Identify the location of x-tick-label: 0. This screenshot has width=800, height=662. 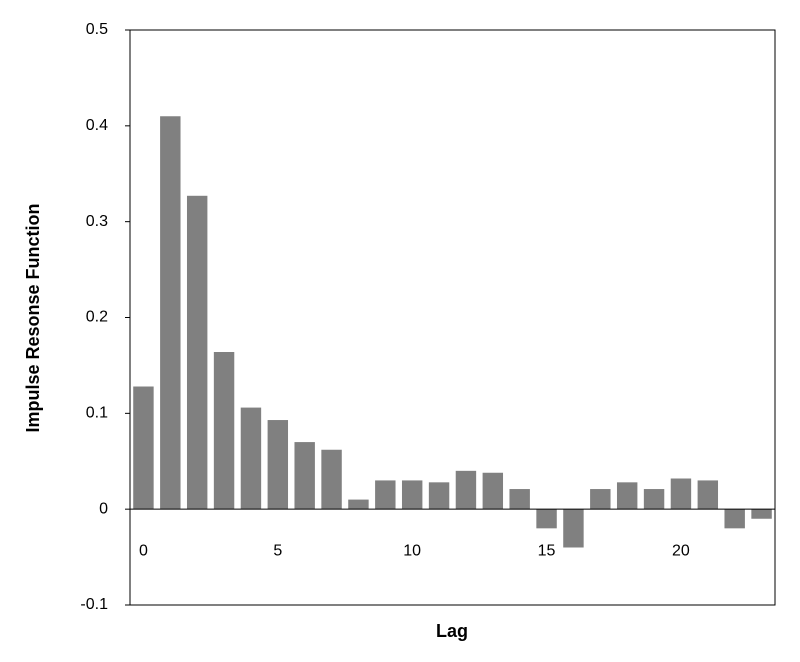
(143, 550).